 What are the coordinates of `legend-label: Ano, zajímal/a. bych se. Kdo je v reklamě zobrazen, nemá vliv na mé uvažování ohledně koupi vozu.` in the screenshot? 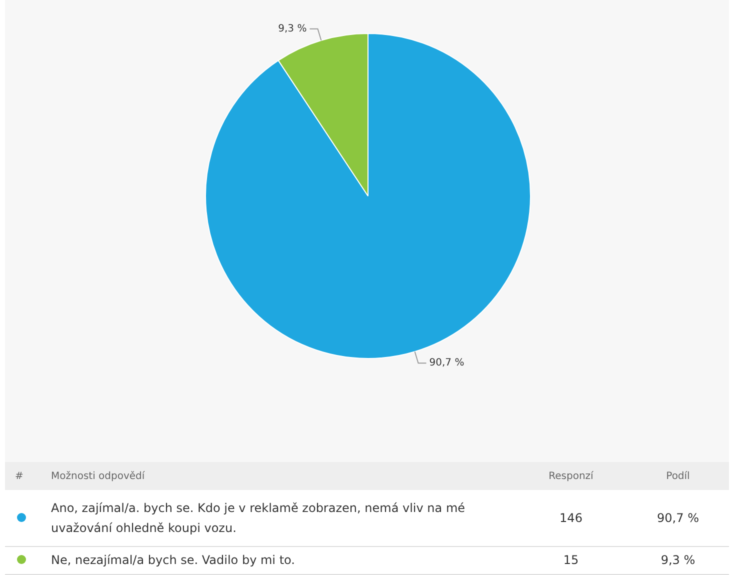 It's located at (258, 518).